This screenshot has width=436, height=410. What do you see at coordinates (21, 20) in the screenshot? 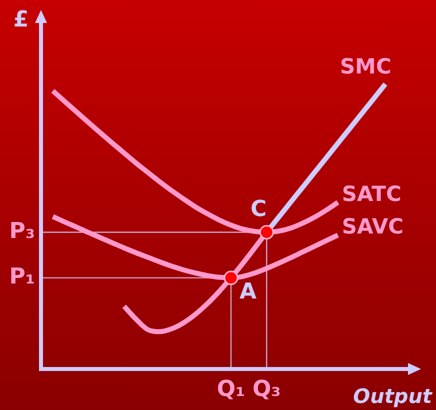
I see `y-axis-title: £` at bounding box center [21, 20].